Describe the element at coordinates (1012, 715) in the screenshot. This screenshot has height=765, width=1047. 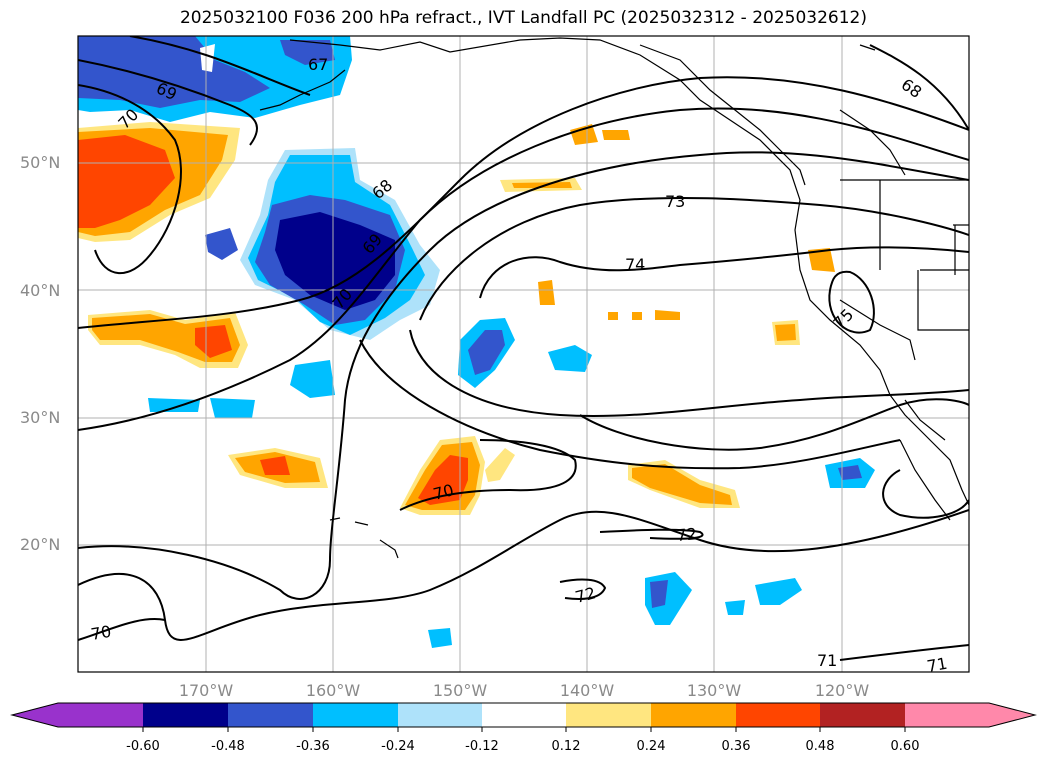
I see `colorbar-extend-right` at that location.